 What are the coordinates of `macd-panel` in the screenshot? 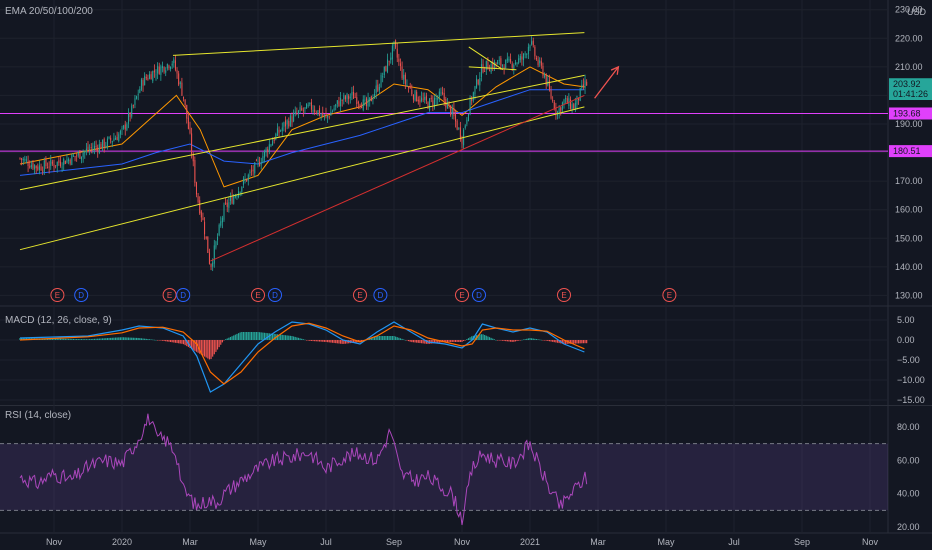 It's located at (303, 357).